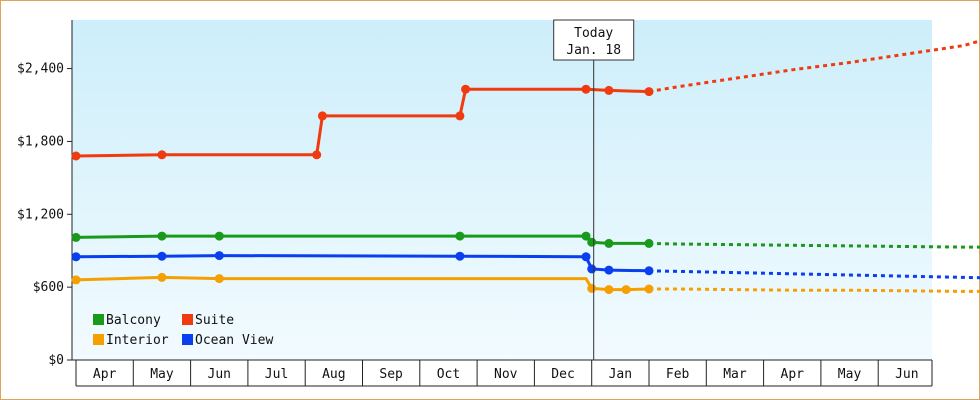  Describe the element at coordinates (814, 274) in the screenshot. I see `forecast-line-ocean-view` at that location.